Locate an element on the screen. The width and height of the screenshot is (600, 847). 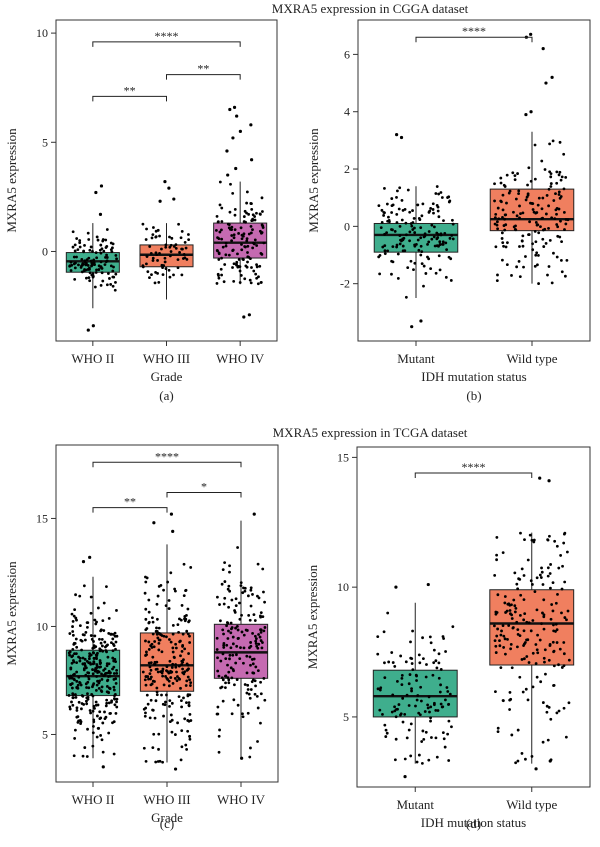
x-tick-label: WHO II is located at coordinates (92, 358).